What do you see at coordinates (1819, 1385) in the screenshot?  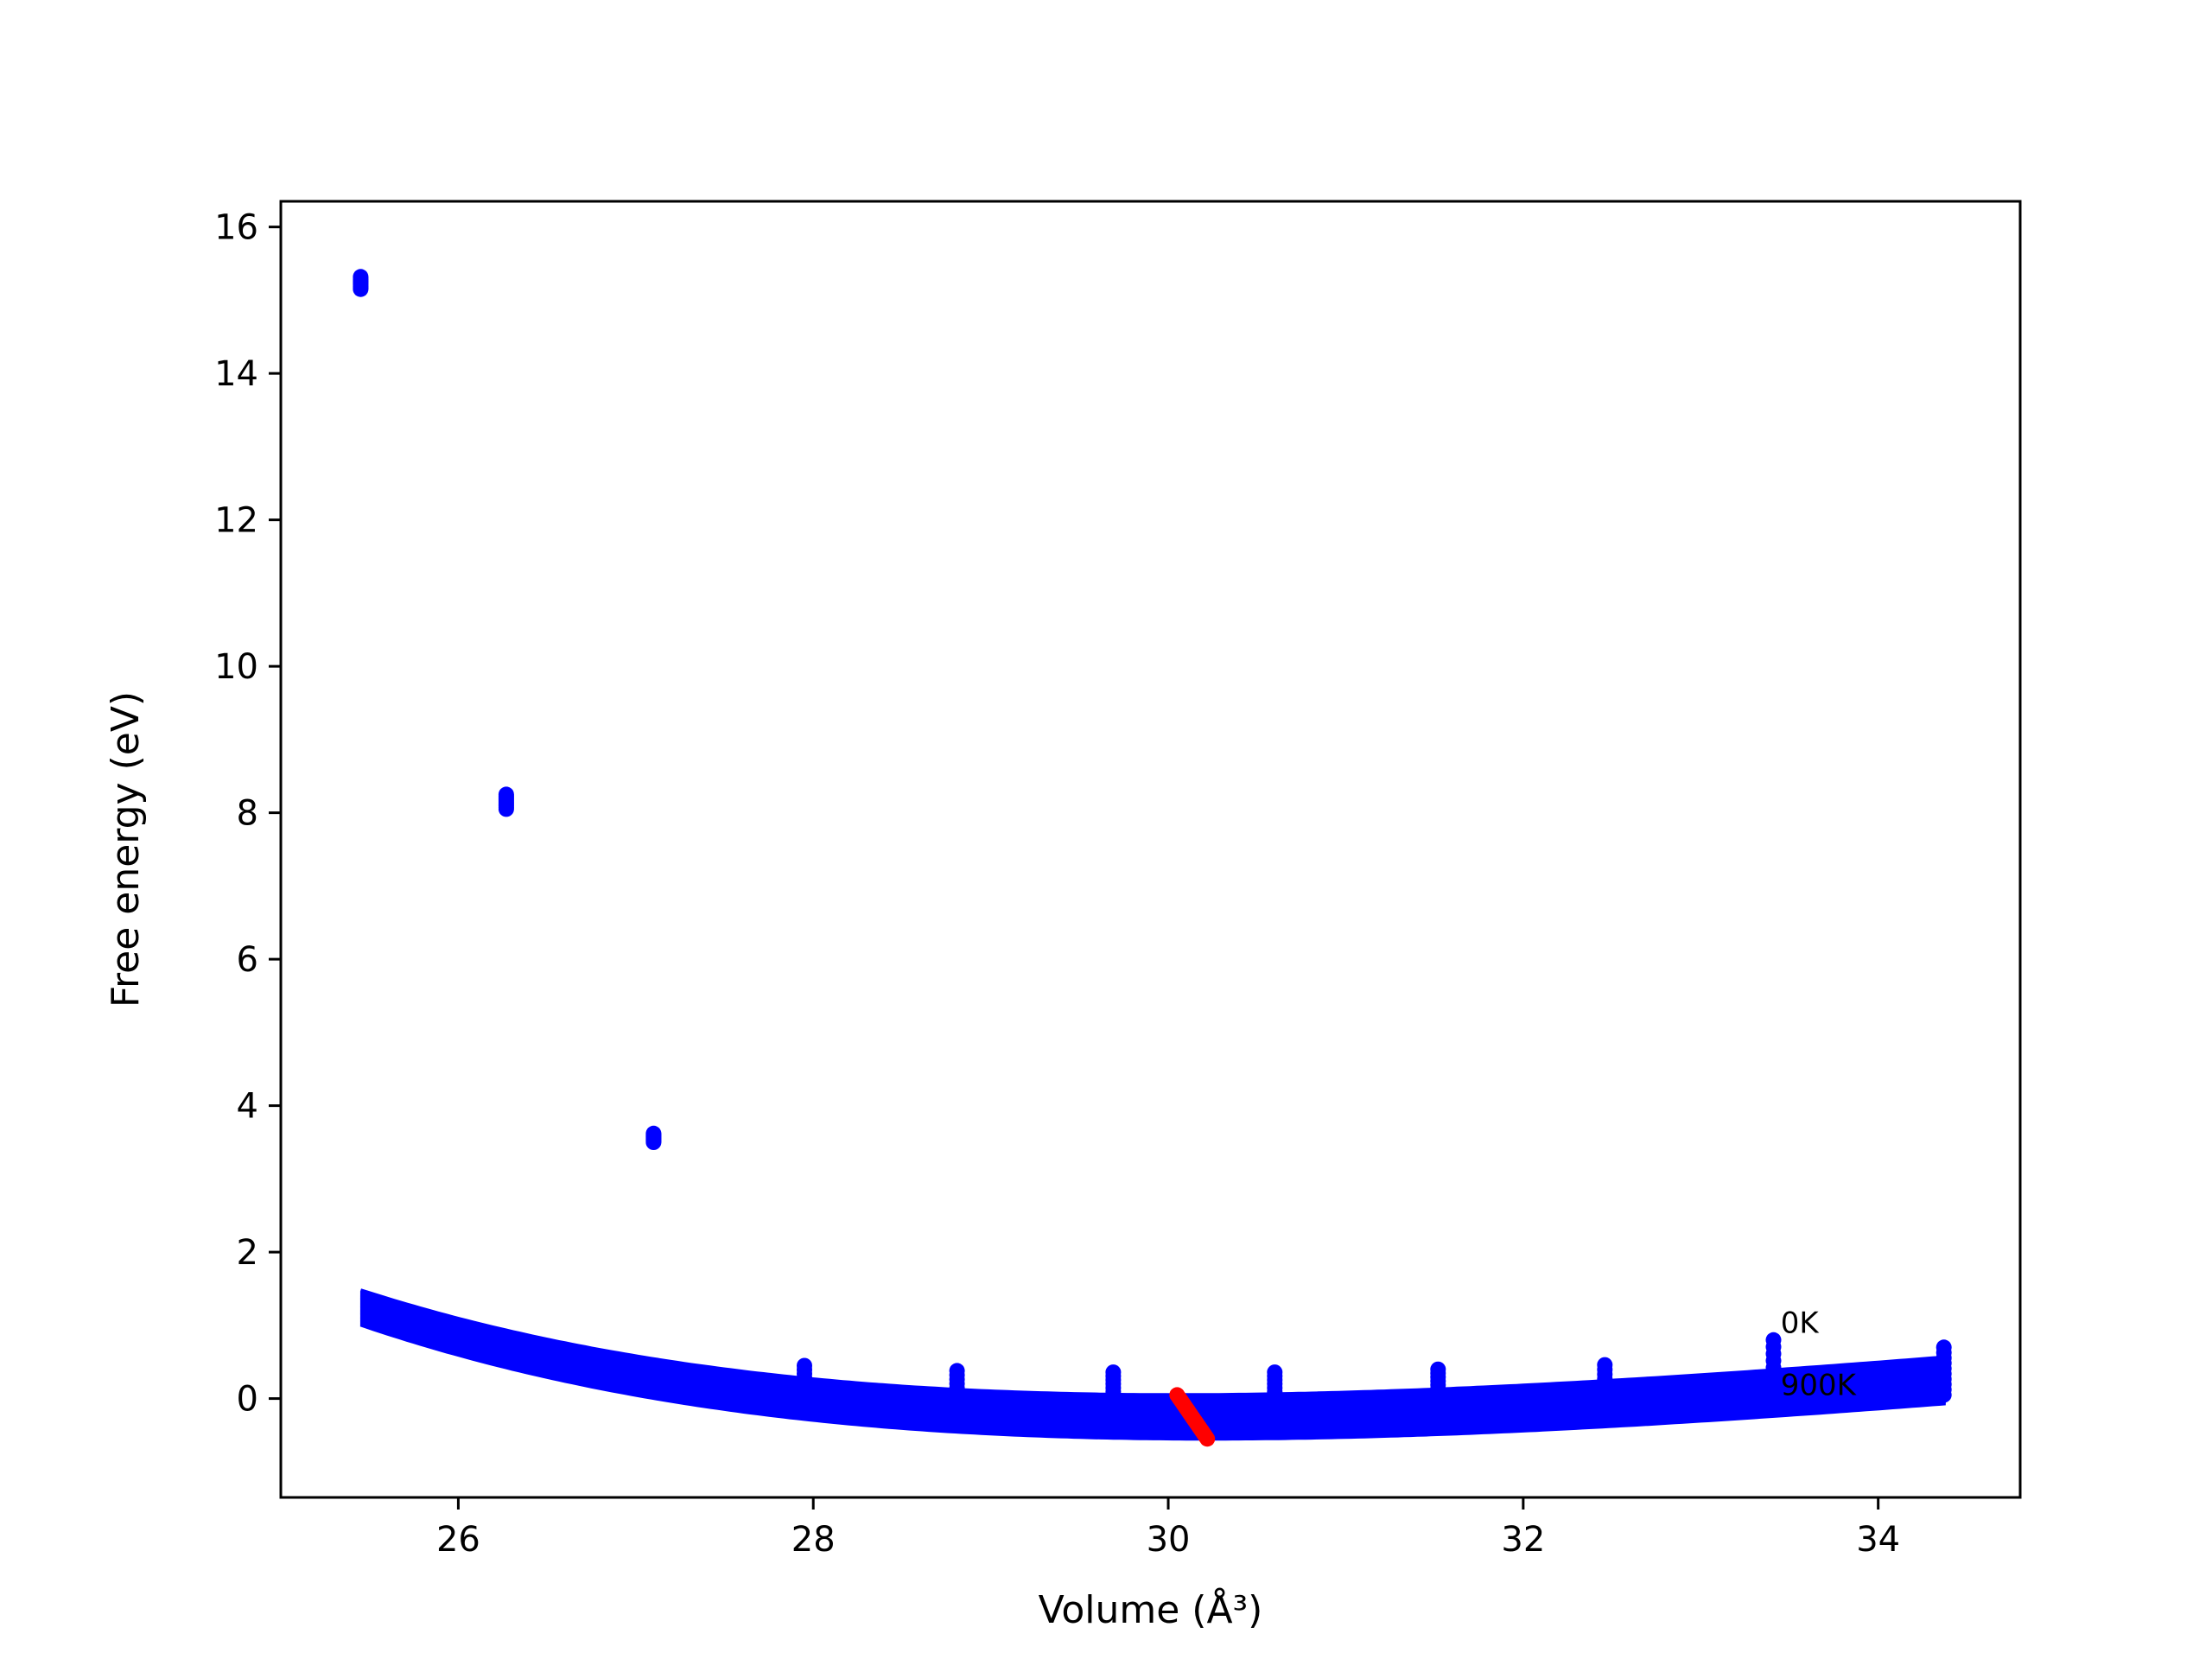 I see `temperature-annotation: 900K` at bounding box center [1819, 1385].